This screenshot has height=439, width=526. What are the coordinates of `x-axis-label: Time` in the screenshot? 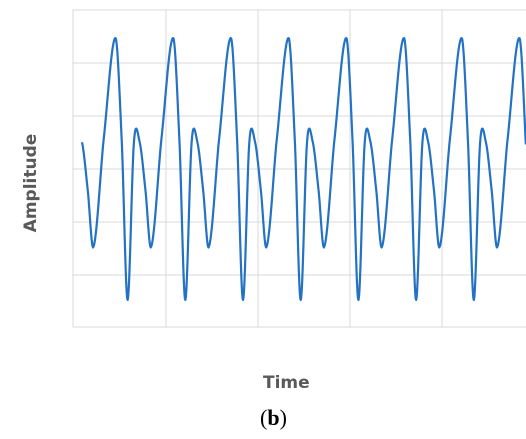 It's located at (286, 383).